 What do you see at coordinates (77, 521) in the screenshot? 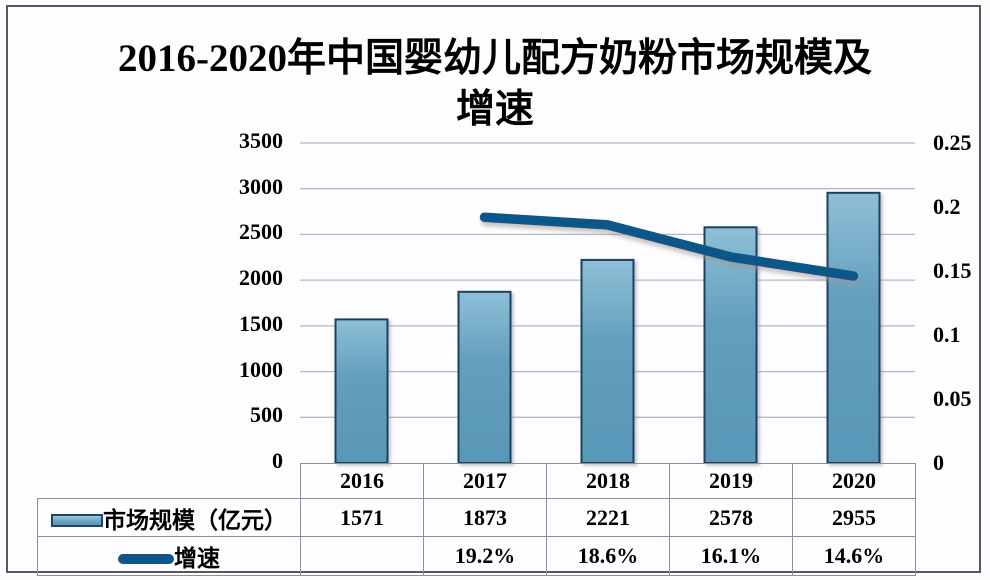
I see `bar-series-swatch` at bounding box center [77, 521].